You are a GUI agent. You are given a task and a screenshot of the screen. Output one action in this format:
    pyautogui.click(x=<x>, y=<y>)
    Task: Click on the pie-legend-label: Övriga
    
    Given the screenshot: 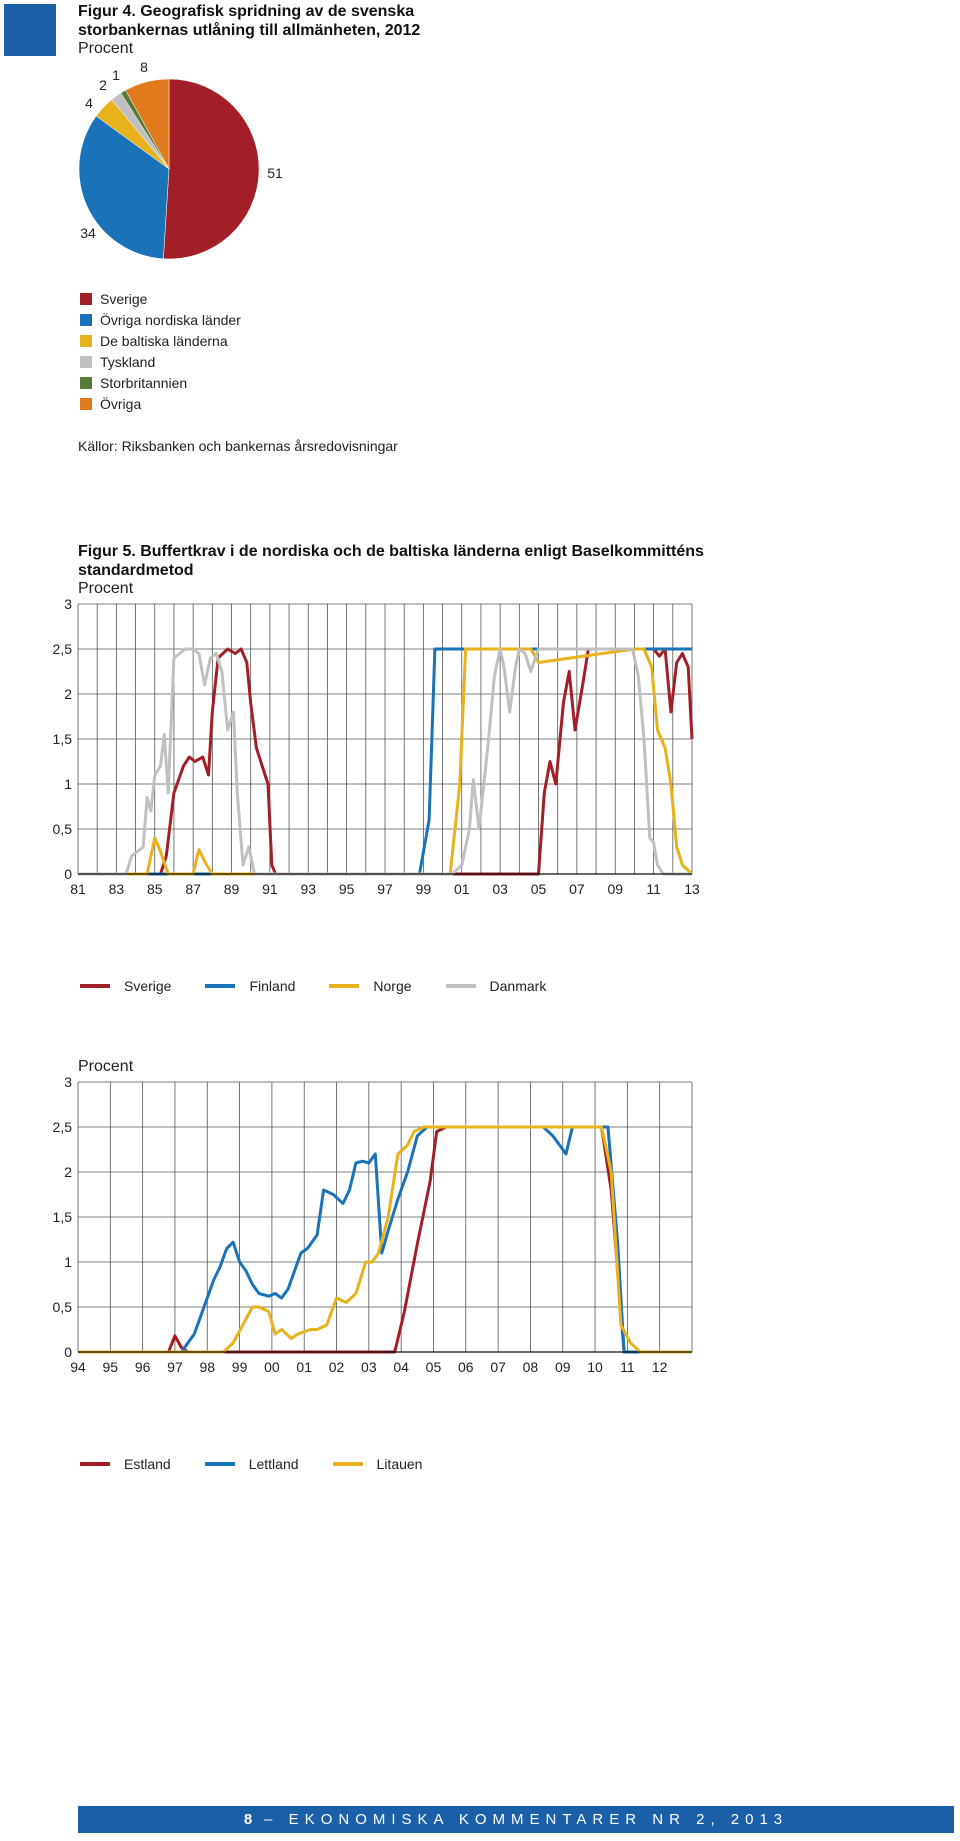 What is the action you would take?
    pyautogui.click(x=121, y=403)
    